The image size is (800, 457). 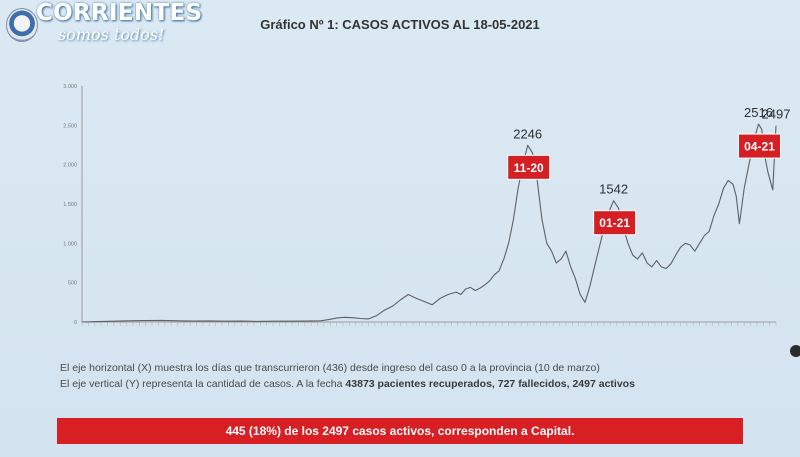 I want to click on peak-value-label: 2497, so click(x=776, y=114).